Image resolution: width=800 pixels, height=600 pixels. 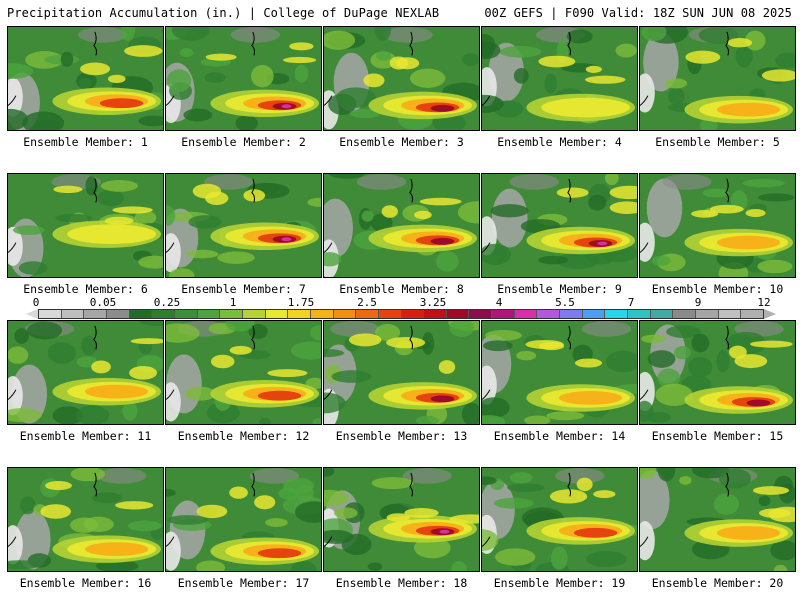 What do you see at coordinates (770, 314) in the screenshot?
I see `colorbar-max-arrow` at bounding box center [770, 314].